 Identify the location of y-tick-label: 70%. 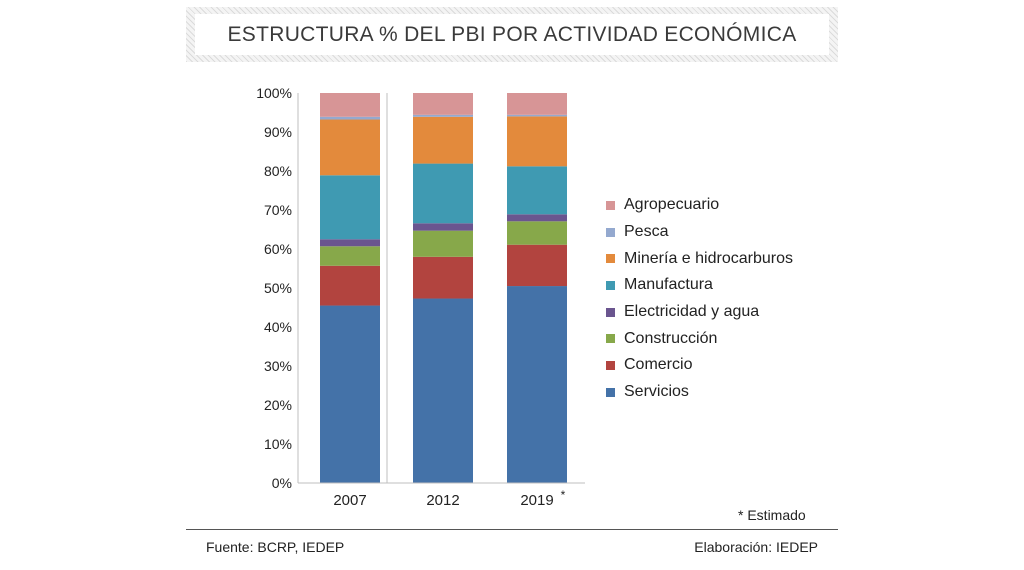
(278, 210).